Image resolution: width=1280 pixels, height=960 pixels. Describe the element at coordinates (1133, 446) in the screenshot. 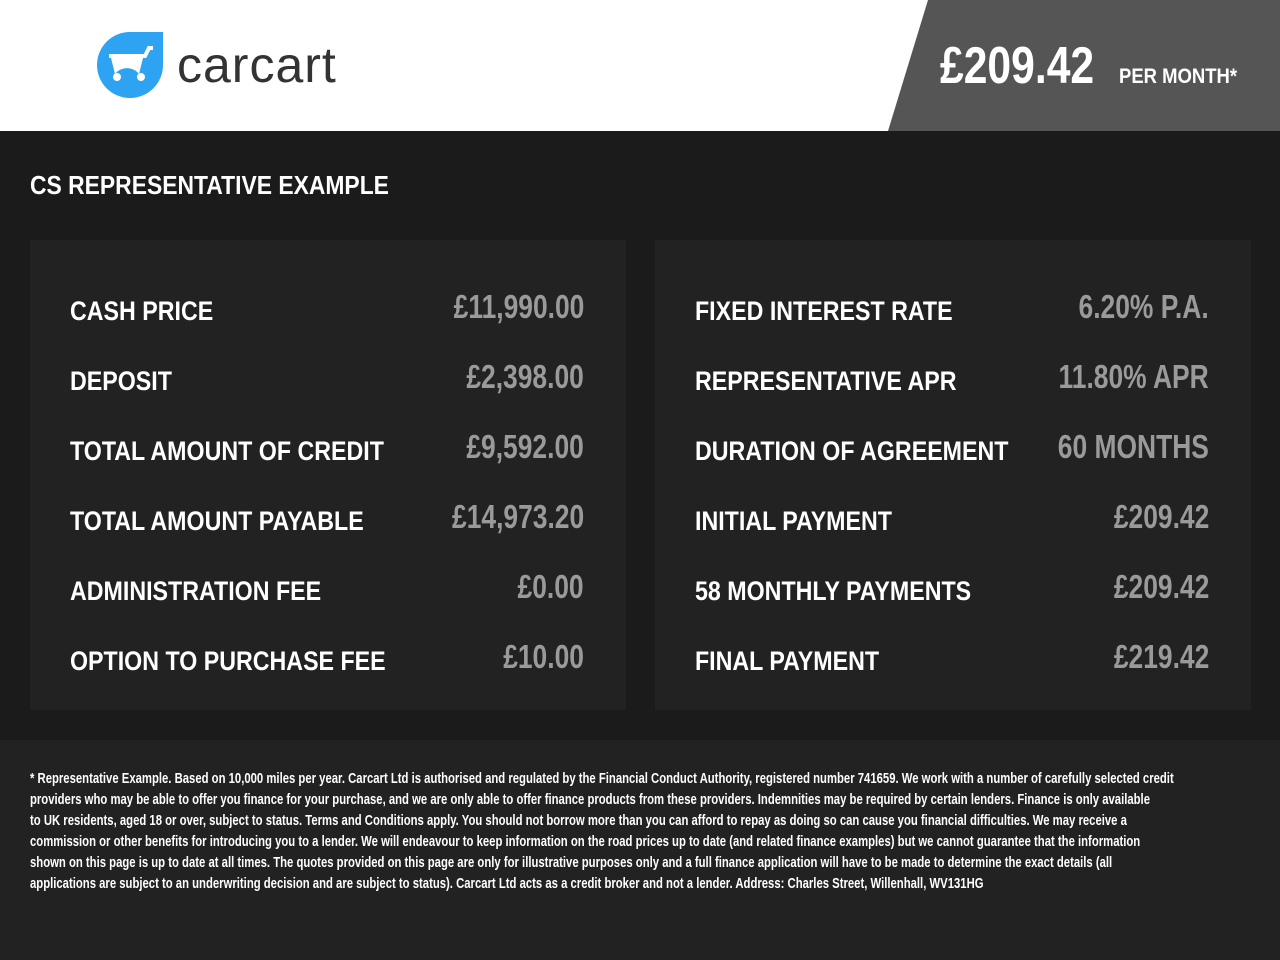

I see `row-value: 60 MONTHS` at that location.